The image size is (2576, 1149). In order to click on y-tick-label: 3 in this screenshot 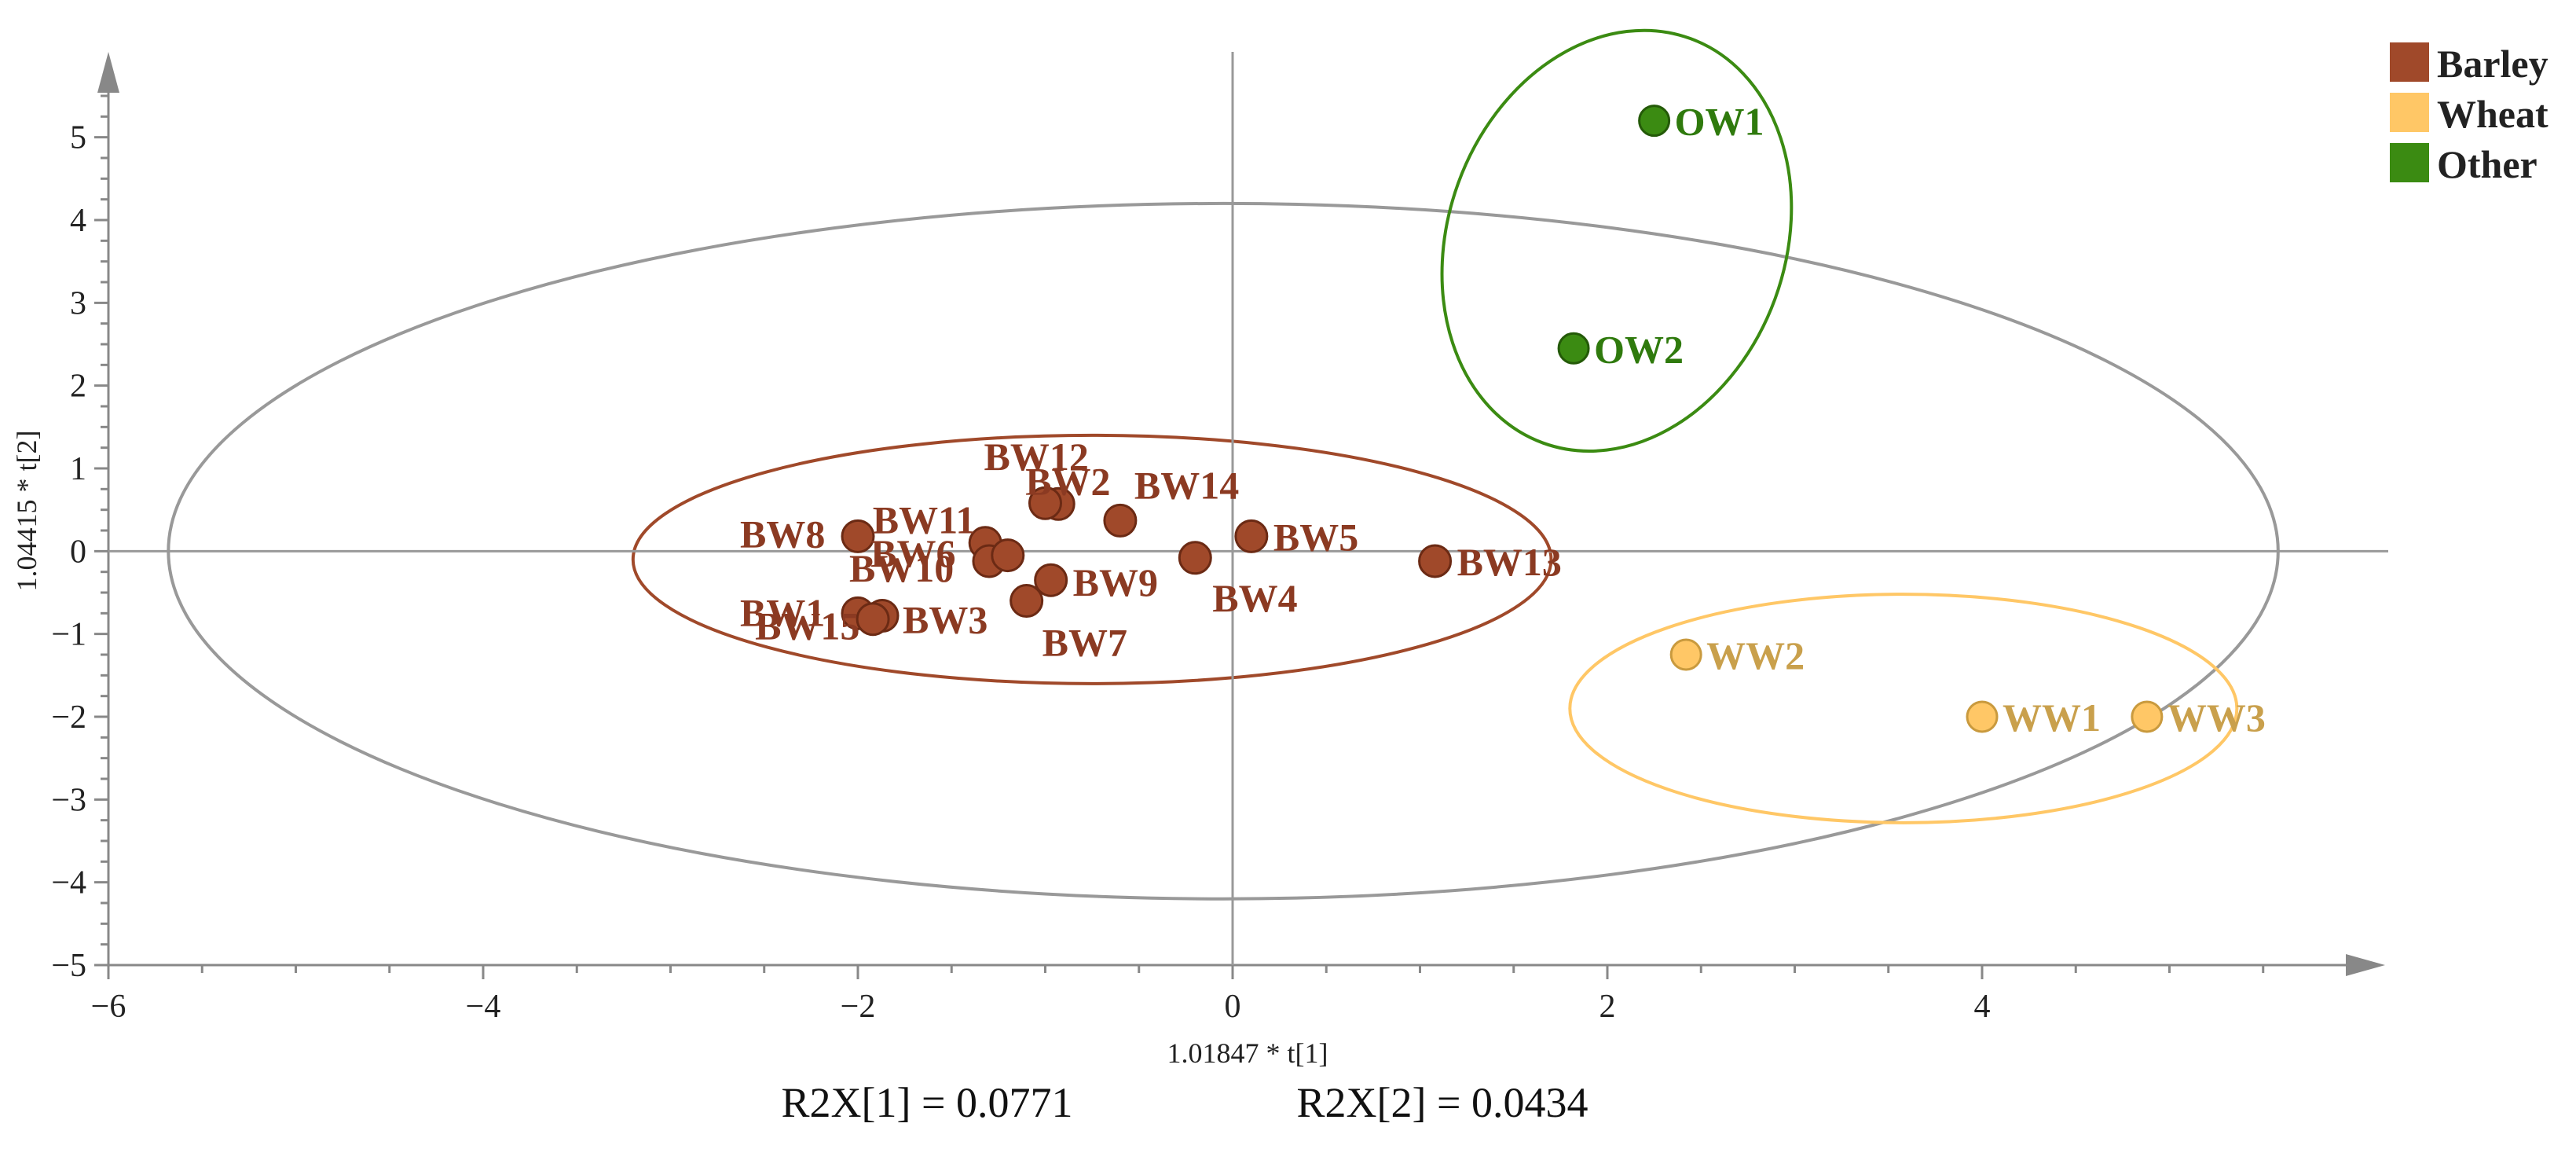, I will do `click(78, 303)`.